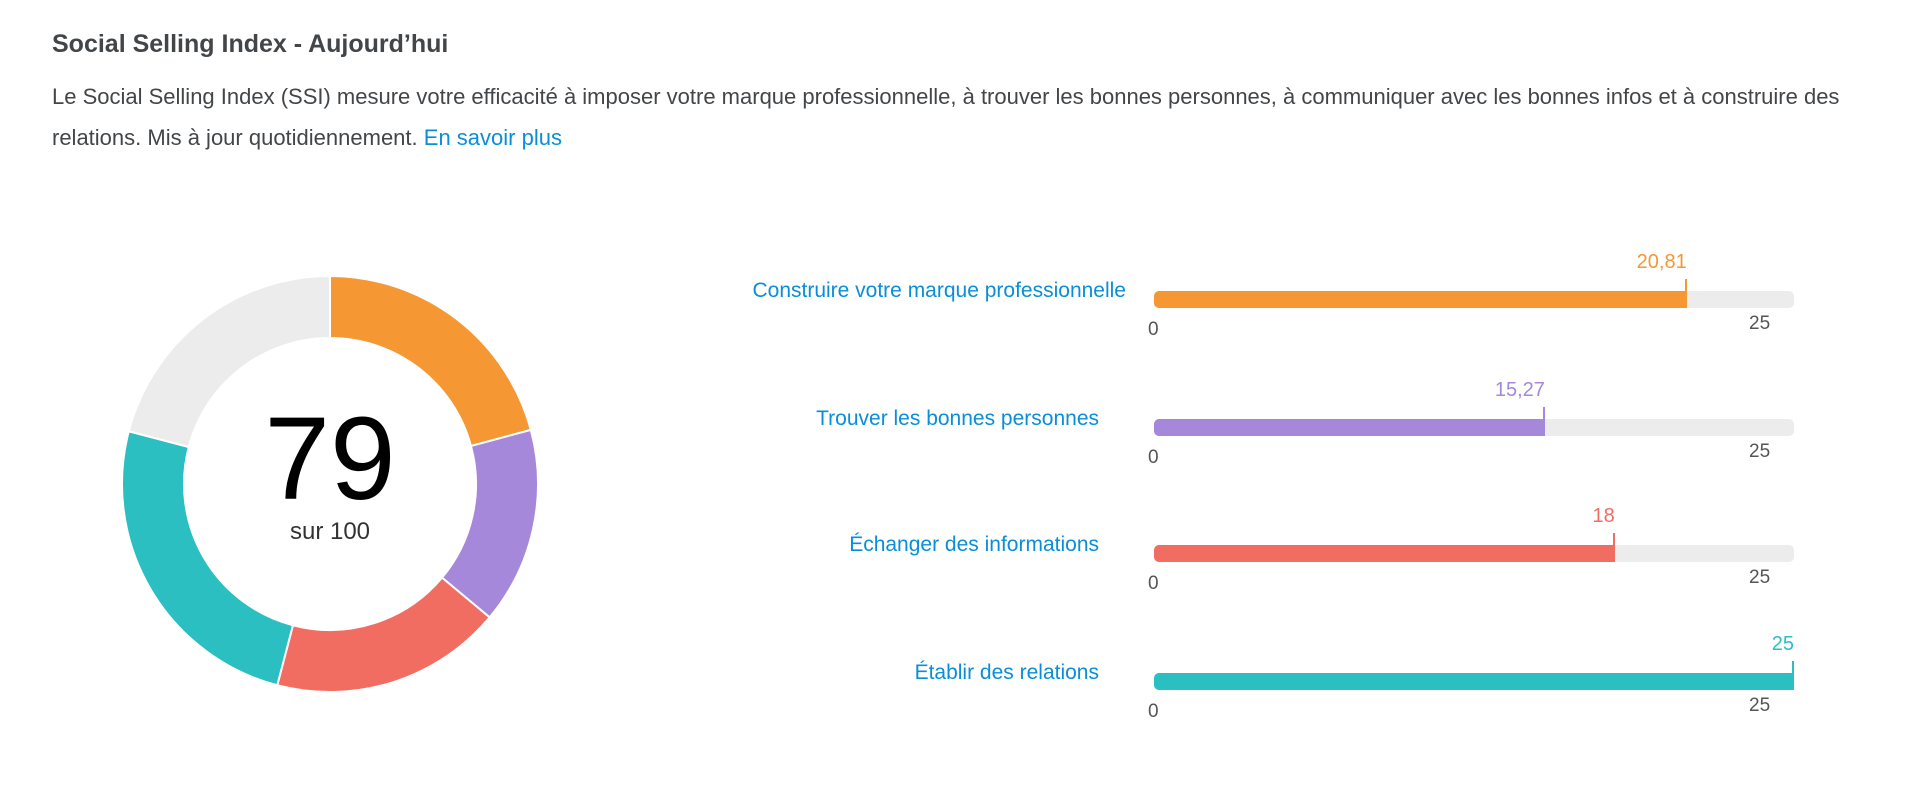 The height and width of the screenshot is (796, 1908). I want to click on bar-track: 25 0 25, so click(1471, 677).